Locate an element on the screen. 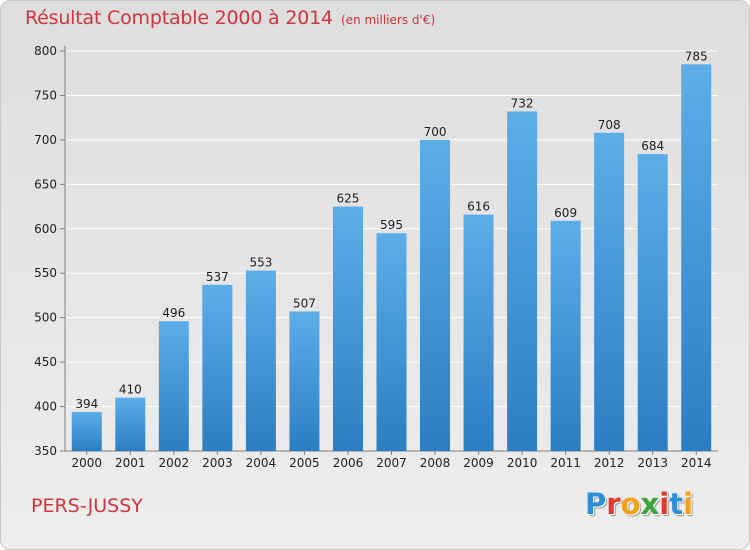 This screenshot has height=550, width=750. data-label: 496 is located at coordinates (173, 313).